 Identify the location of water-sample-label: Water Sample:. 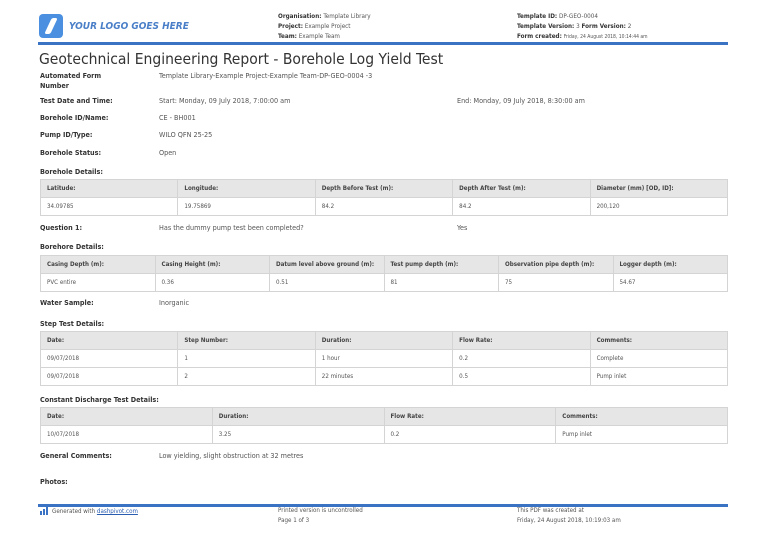
(67, 302).